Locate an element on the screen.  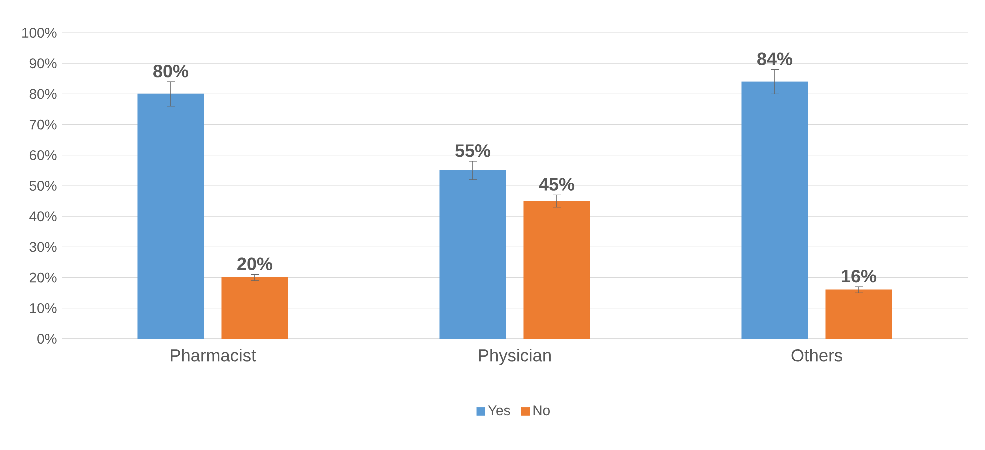
y-tick-label: 20% is located at coordinates (43, 277).